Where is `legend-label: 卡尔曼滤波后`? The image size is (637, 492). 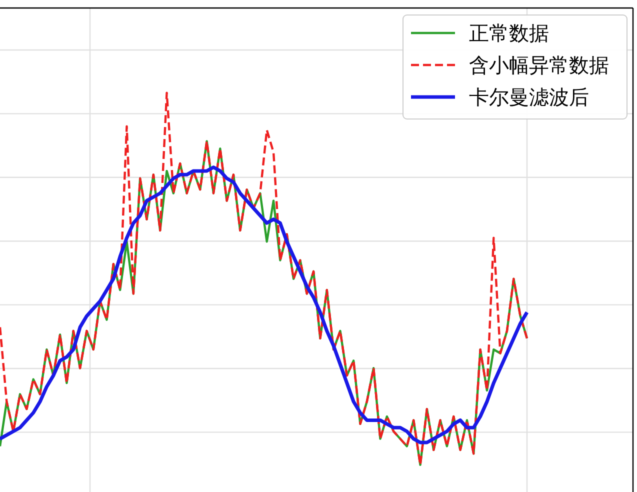
legend-label: 卡尔曼滤波后 is located at coordinates (529, 97).